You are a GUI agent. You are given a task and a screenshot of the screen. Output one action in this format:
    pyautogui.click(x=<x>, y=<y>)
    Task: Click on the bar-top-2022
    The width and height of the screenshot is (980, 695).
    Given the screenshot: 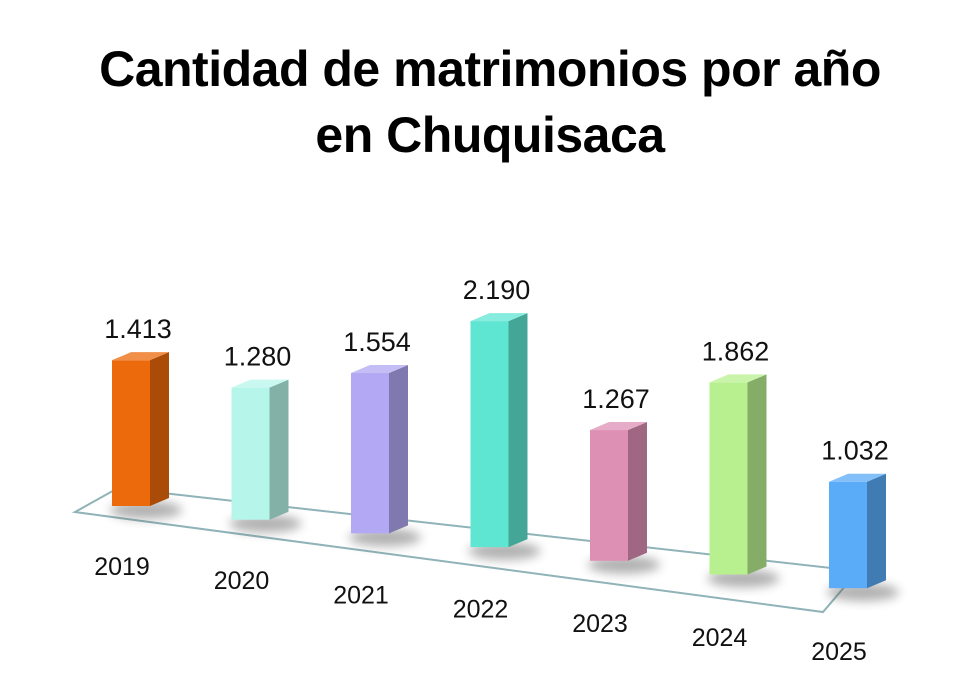 What is the action you would take?
    pyautogui.click(x=499, y=317)
    